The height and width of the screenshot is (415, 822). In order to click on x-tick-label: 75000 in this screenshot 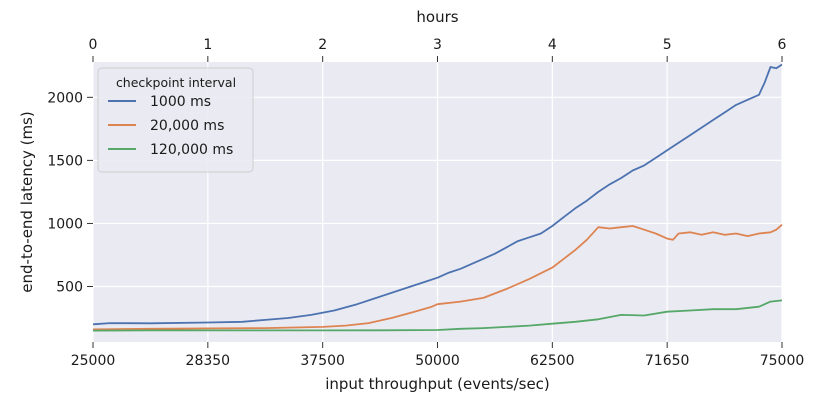, I will do `click(782, 361)`.